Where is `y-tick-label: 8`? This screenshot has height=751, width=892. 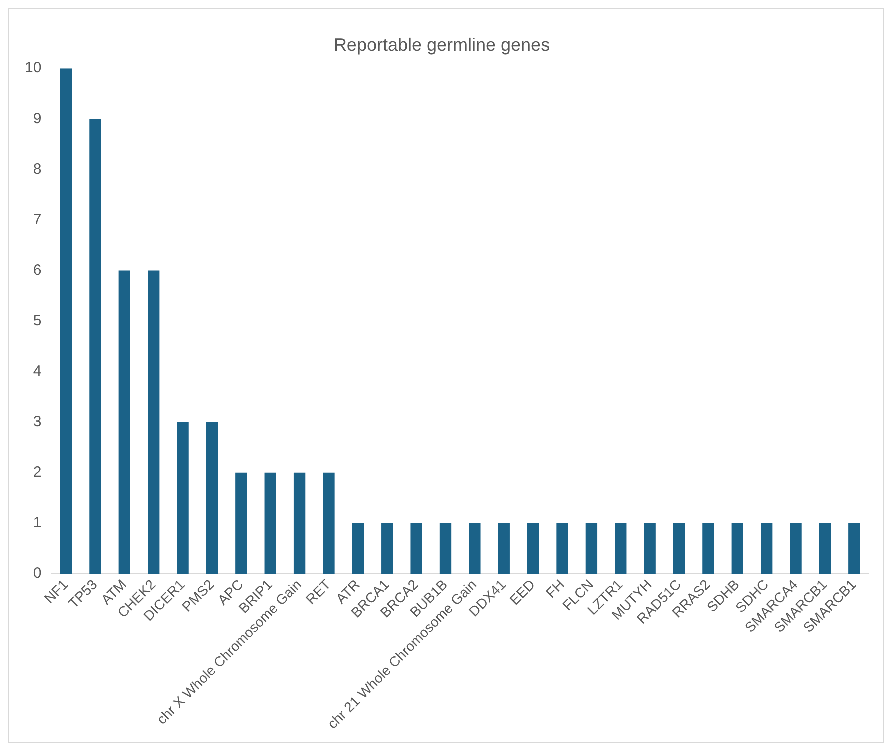
y-tick-label: 8 is located at coordinates (37, 169).